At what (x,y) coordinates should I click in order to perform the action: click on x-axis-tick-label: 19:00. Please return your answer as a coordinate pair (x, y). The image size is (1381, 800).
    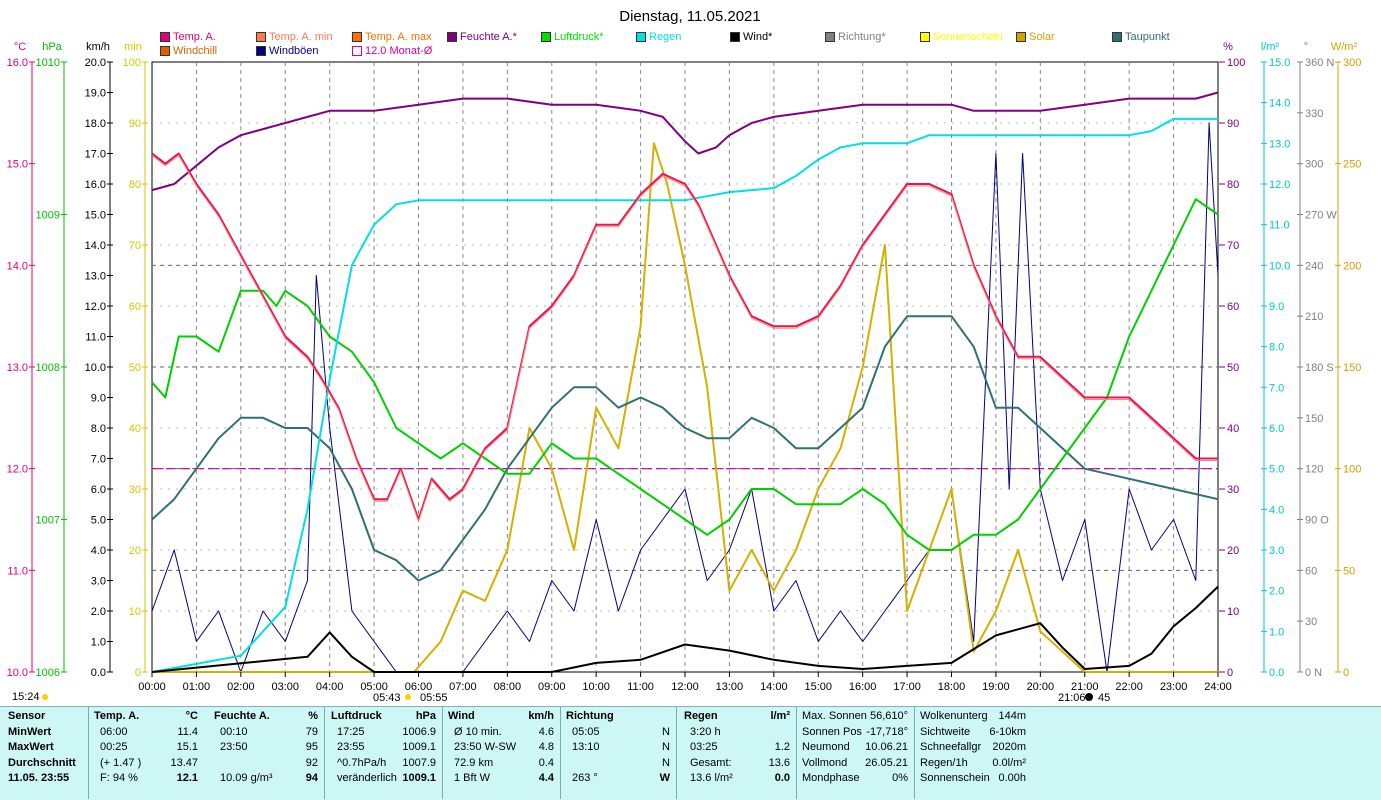
    Looking at the image, I should click on (996, 687).